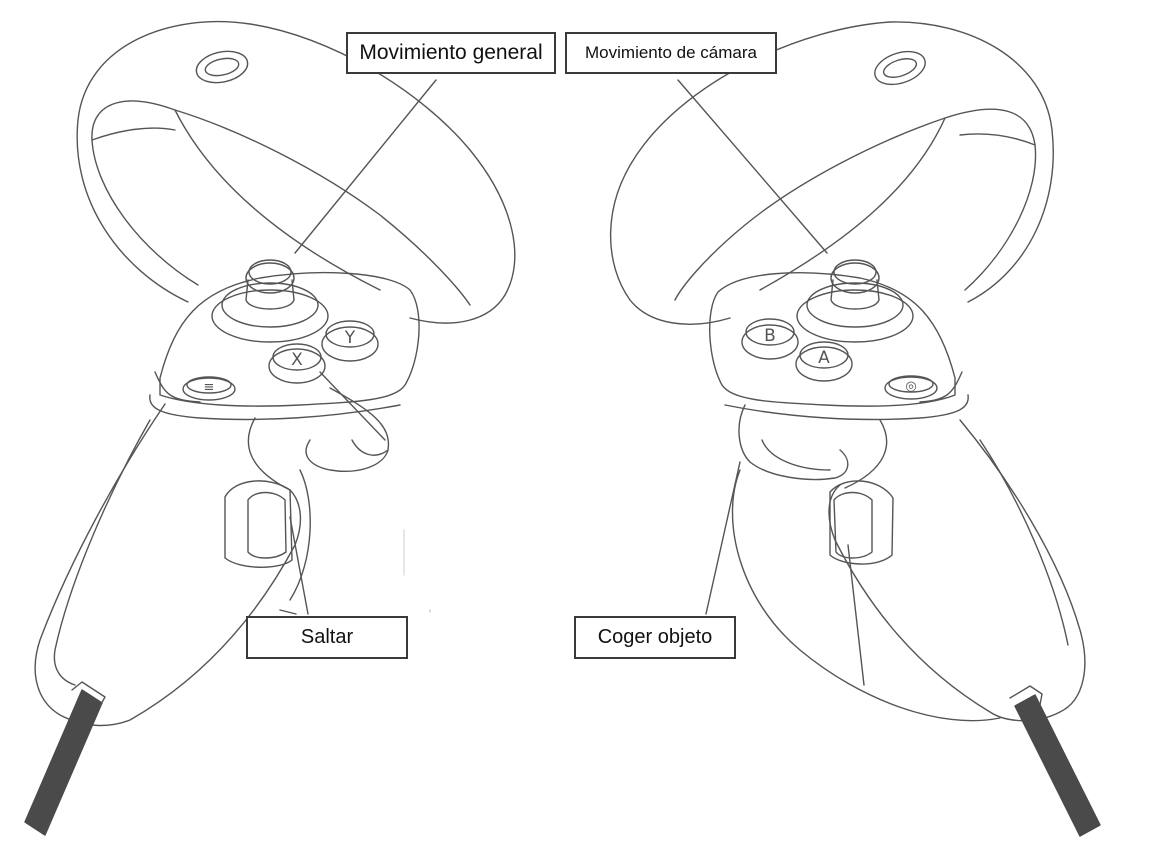  Describe the element at coordinates (297, 360) in the screenshot. I see `left-button-x-label: X` at that location.